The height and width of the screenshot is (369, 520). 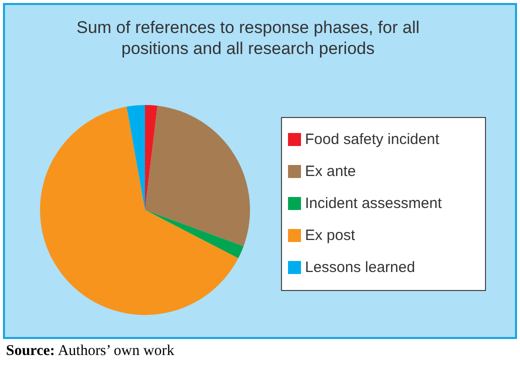 I want to click on legend-label: Incident assessment, so click(x=373, y=203).